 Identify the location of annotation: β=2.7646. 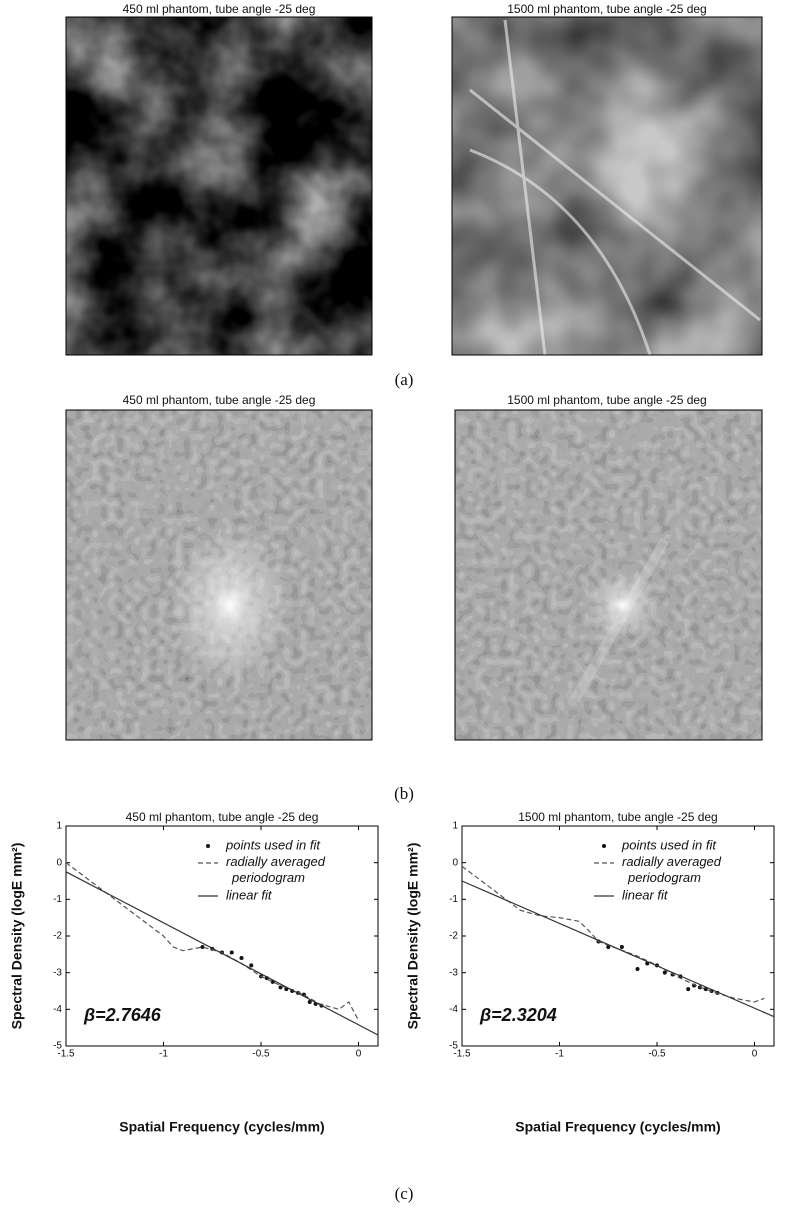
(122, 1015).